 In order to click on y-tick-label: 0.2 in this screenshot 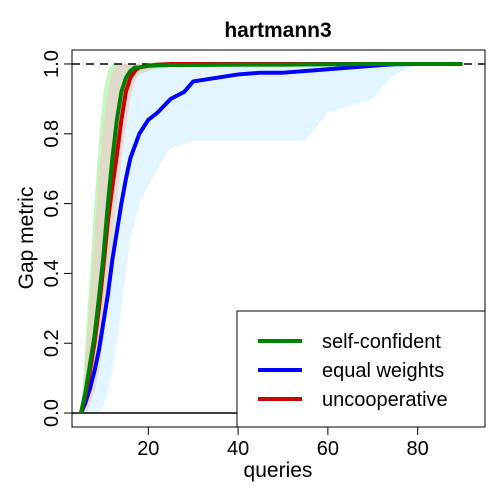, I will do `click(52, 343)`.